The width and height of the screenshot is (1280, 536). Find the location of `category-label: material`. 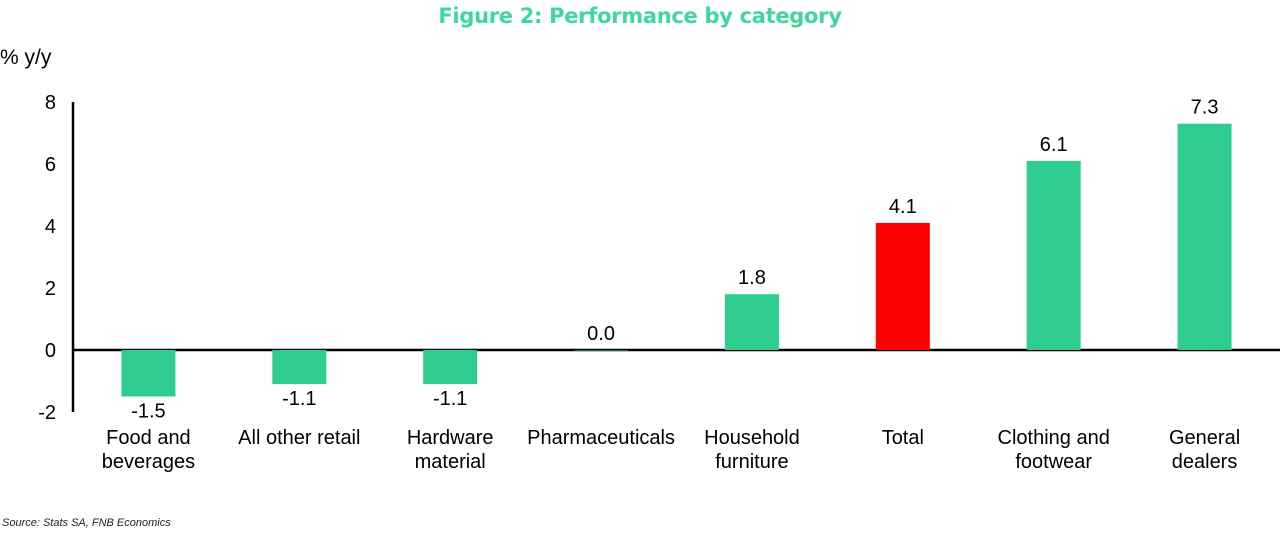

category-label: material is located at coordinates (450, 462).